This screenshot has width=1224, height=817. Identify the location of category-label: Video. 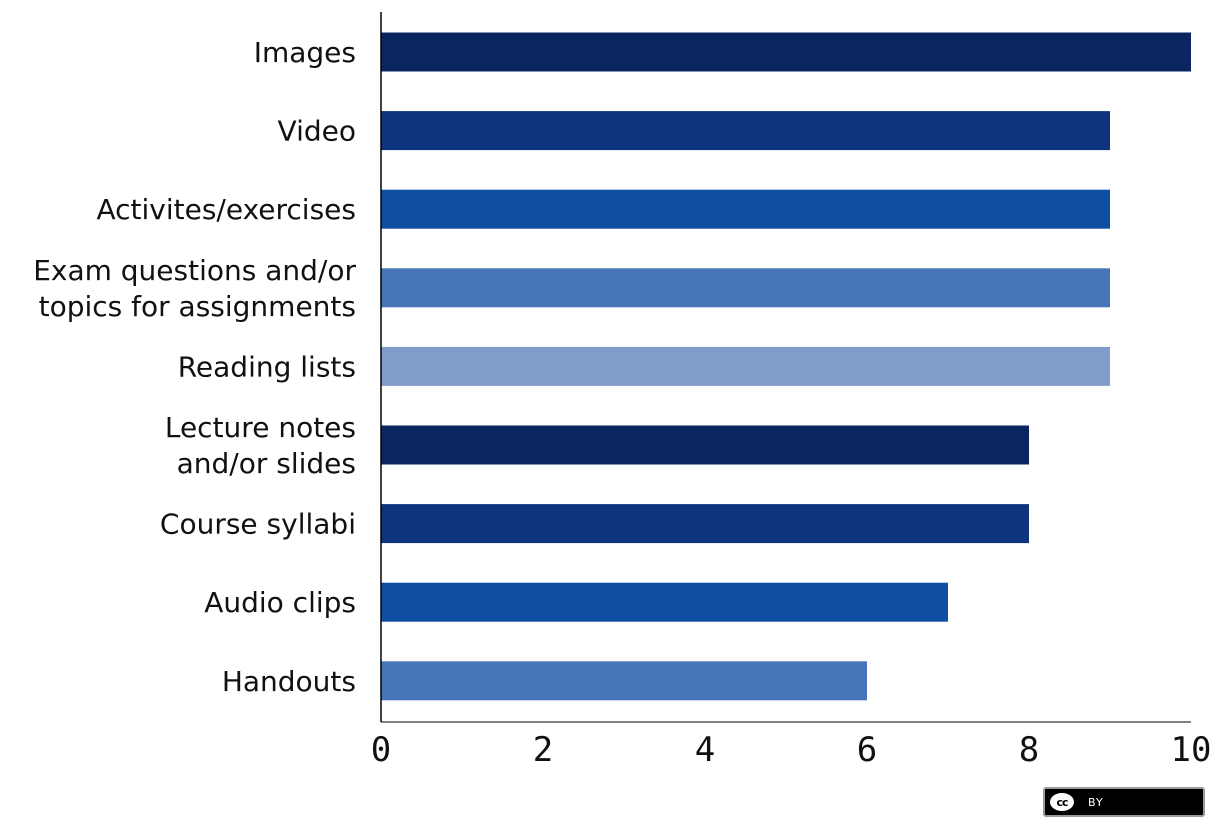
(317, 131).